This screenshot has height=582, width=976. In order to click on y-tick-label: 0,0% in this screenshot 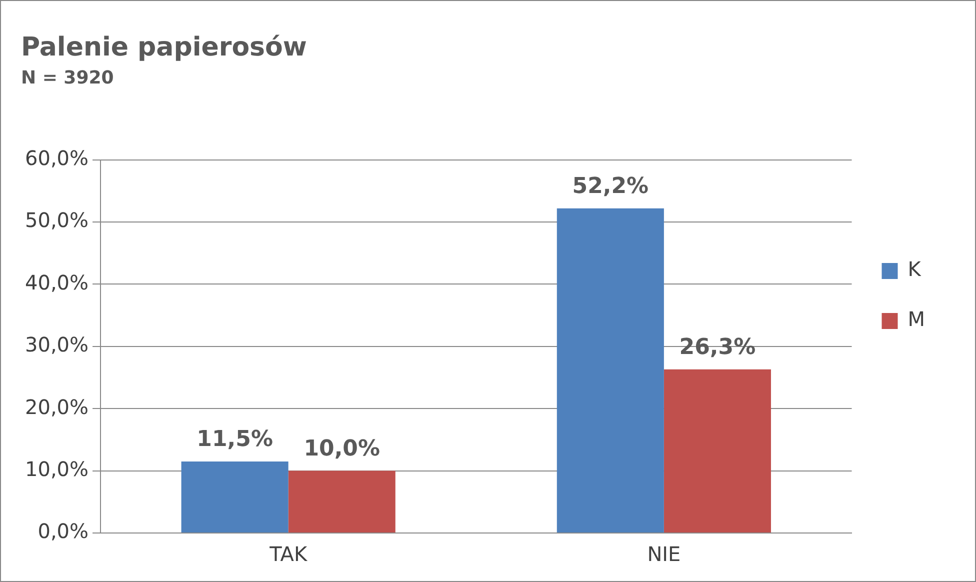, I will do `click(63, 531)`.